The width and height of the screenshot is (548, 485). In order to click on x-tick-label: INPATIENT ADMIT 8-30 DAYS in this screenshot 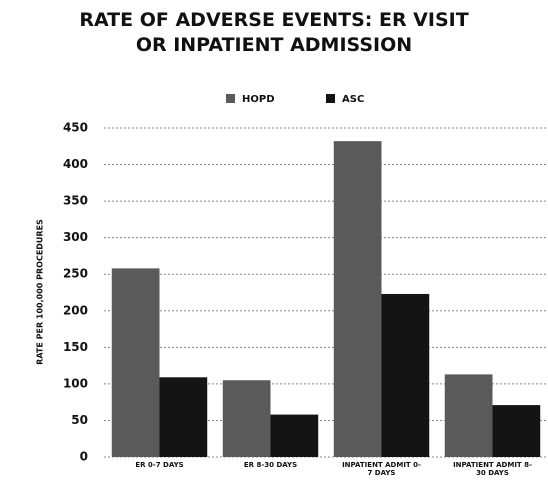, I will do `click(492, 469)`.